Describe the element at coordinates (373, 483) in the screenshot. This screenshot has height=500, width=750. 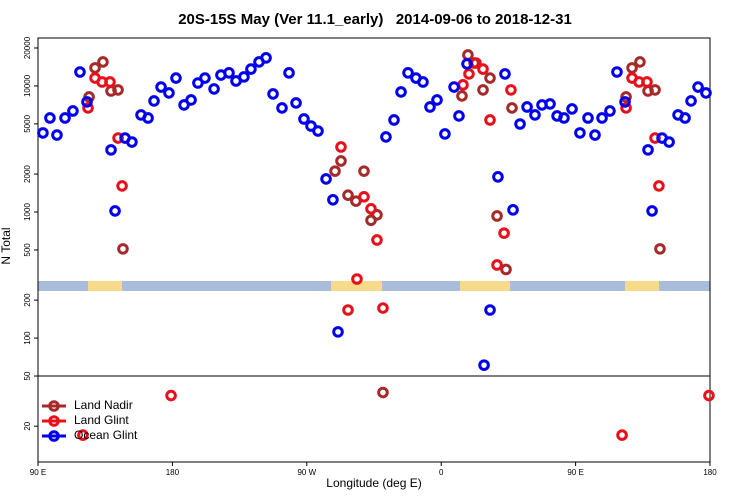
I see `x-axis-label: Longitude (deg E)` at that location.